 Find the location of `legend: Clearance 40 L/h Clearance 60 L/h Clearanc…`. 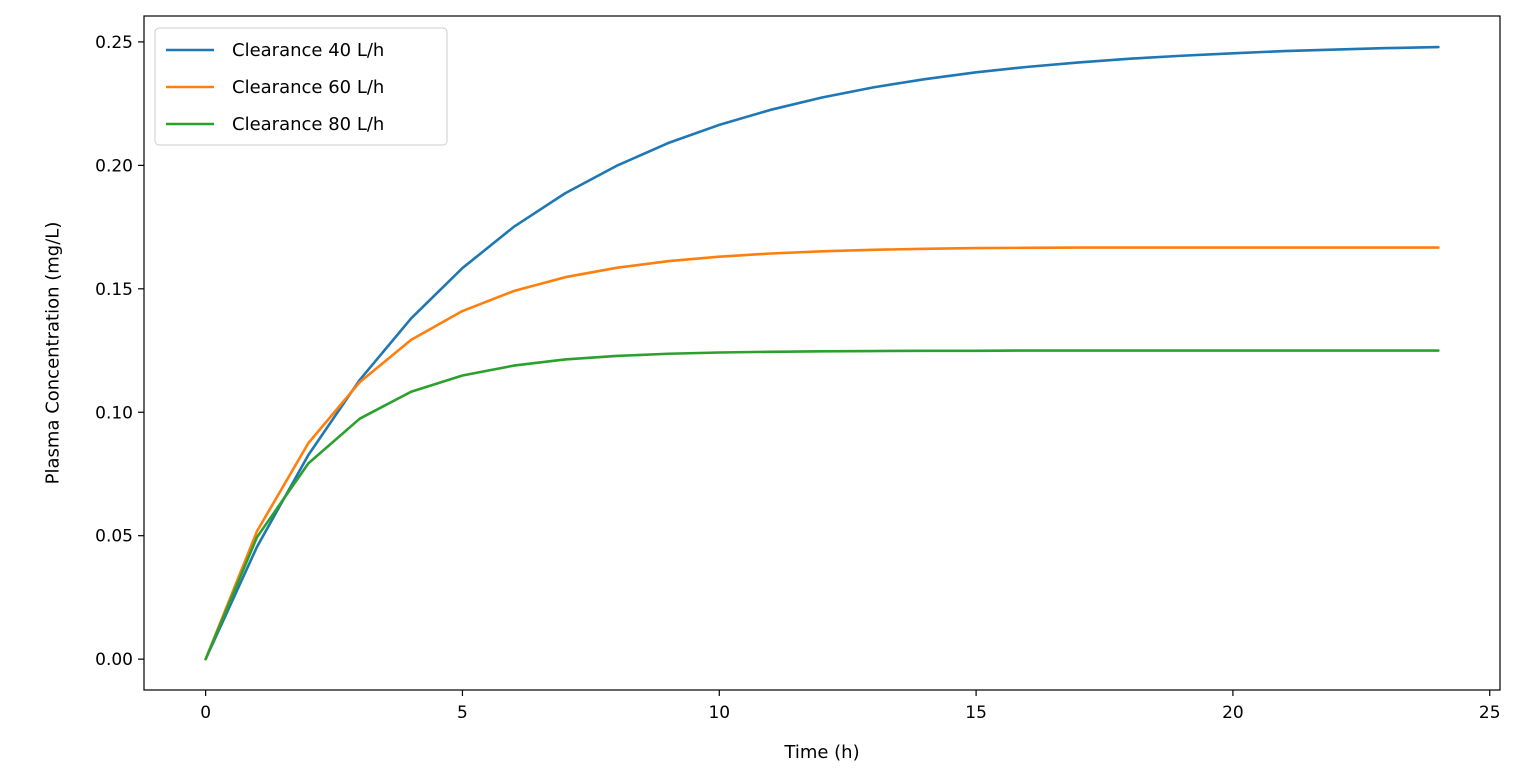

legend: Clearance 40 L/h Clearance 60 L/h Clearanc… is located at coordinates (301, 86).